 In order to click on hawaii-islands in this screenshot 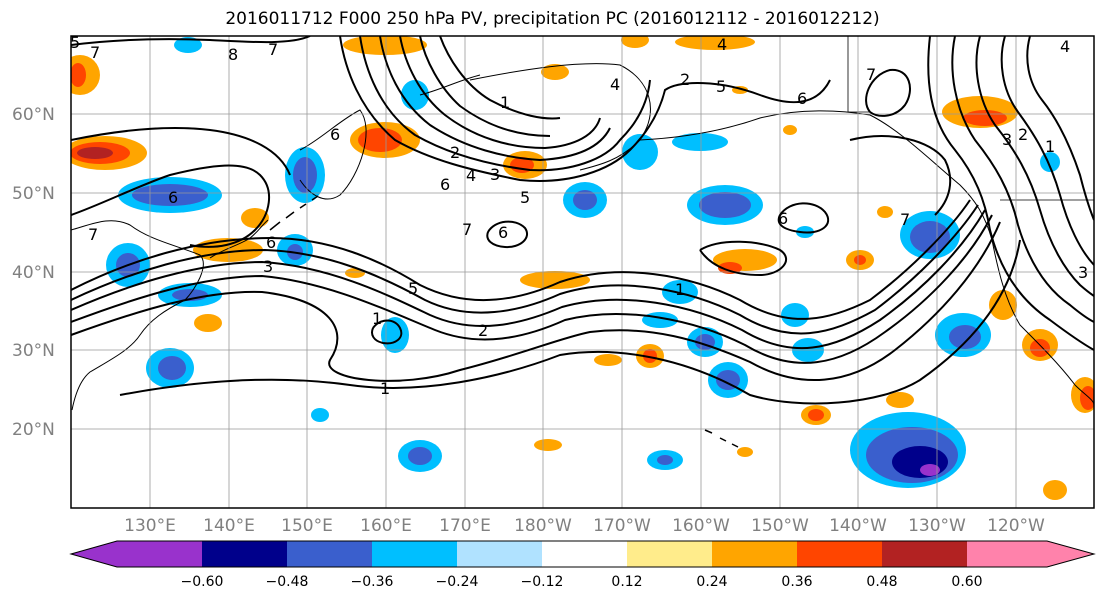, I will do `click(721, 438)`.